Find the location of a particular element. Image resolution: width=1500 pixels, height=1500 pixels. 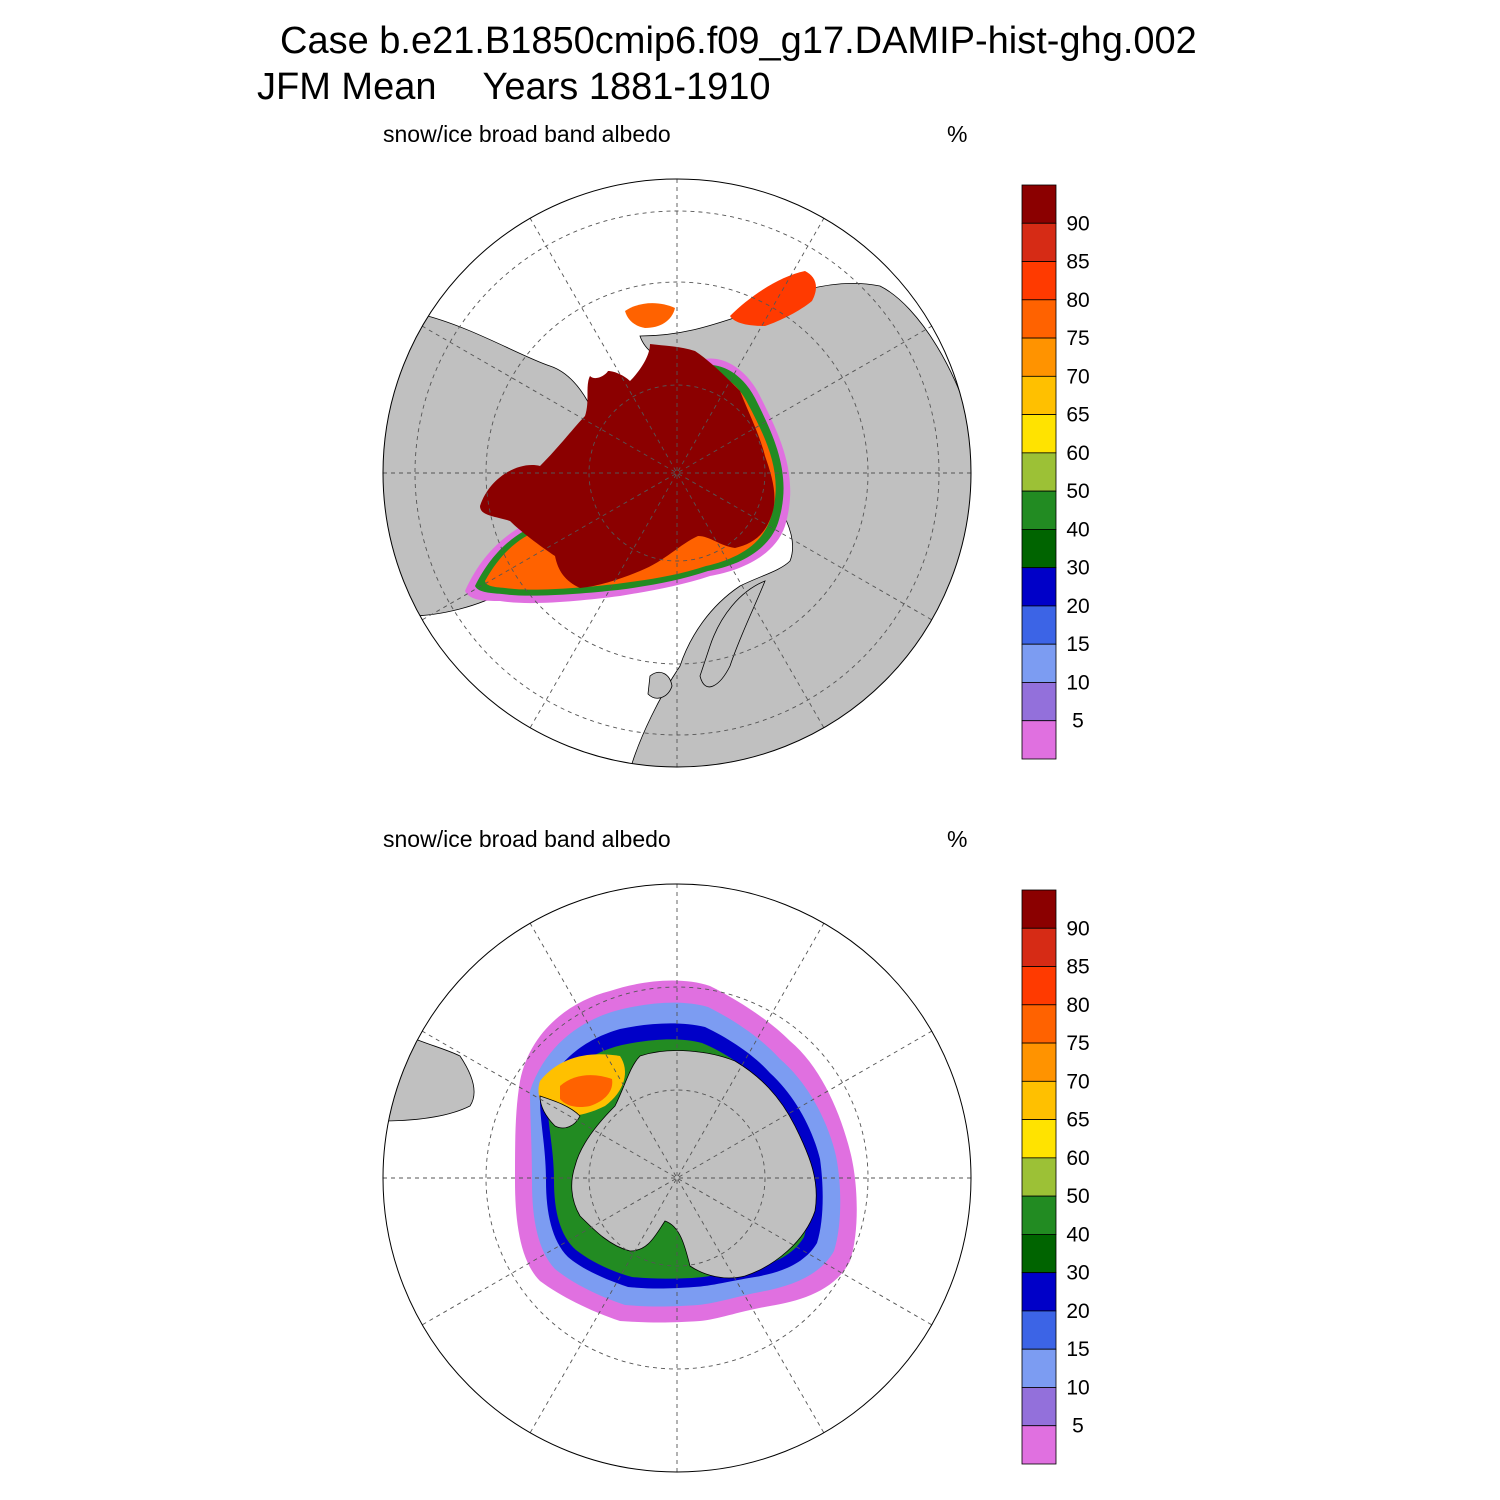

north-panel-label: snow/ice broad band albedo is located at coordinates (527, 134).